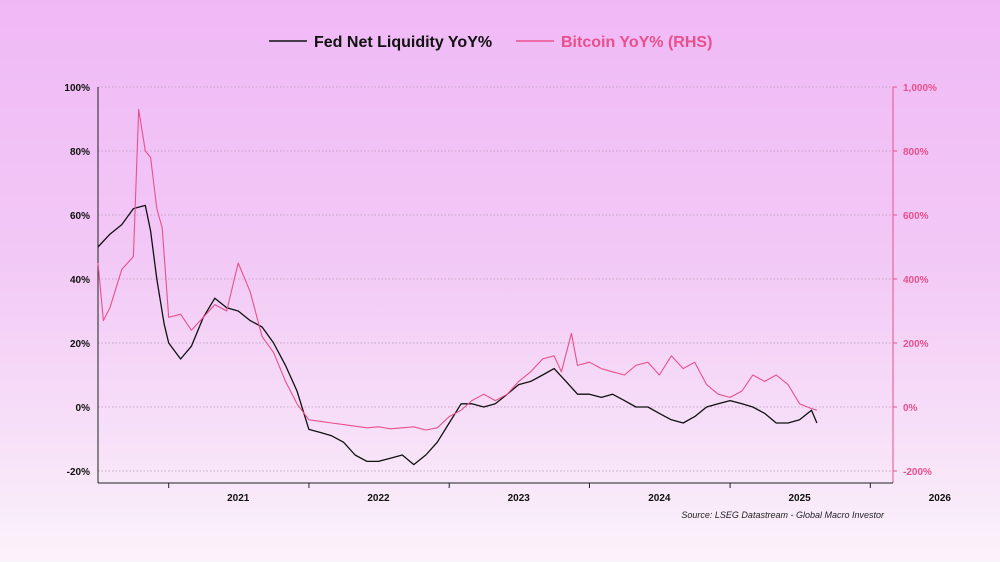  What do you see at coordinates (920, 88) in the screenshot?
I see `y-right-tick-label: 1,000%` at bounding box center [920, 88].